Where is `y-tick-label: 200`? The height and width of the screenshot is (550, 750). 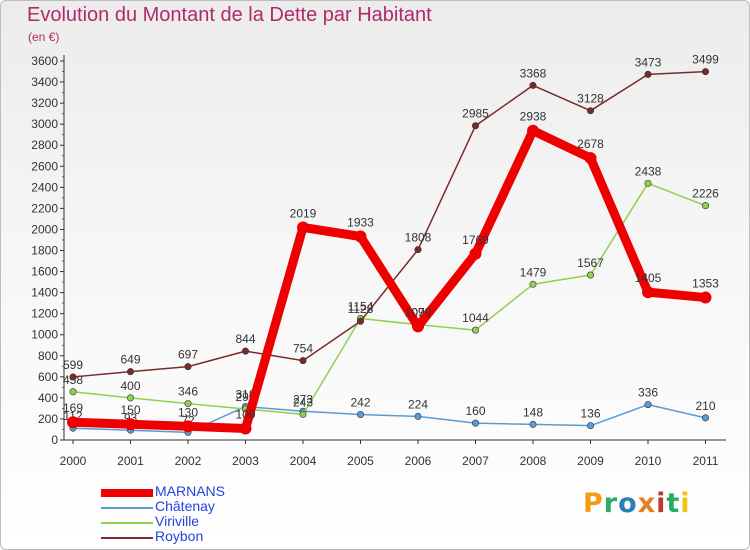
y-tick-label: 200 is located at coordinates (48, 419).